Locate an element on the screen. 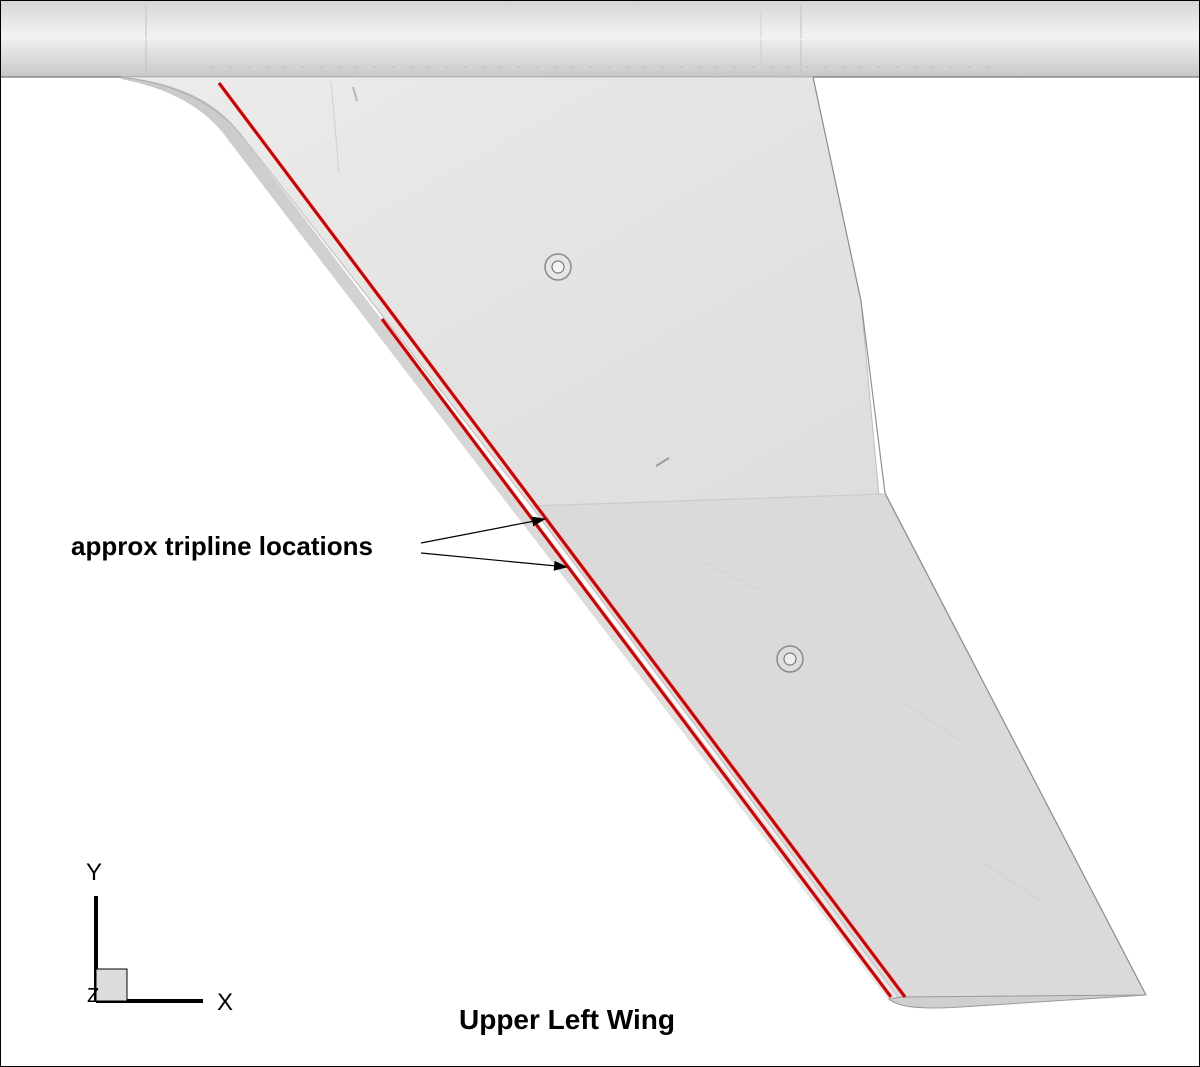 This screenshot has width=1200, height=1067. figure-caption: Upper Left Wing is located at coordinates (567, 1019).